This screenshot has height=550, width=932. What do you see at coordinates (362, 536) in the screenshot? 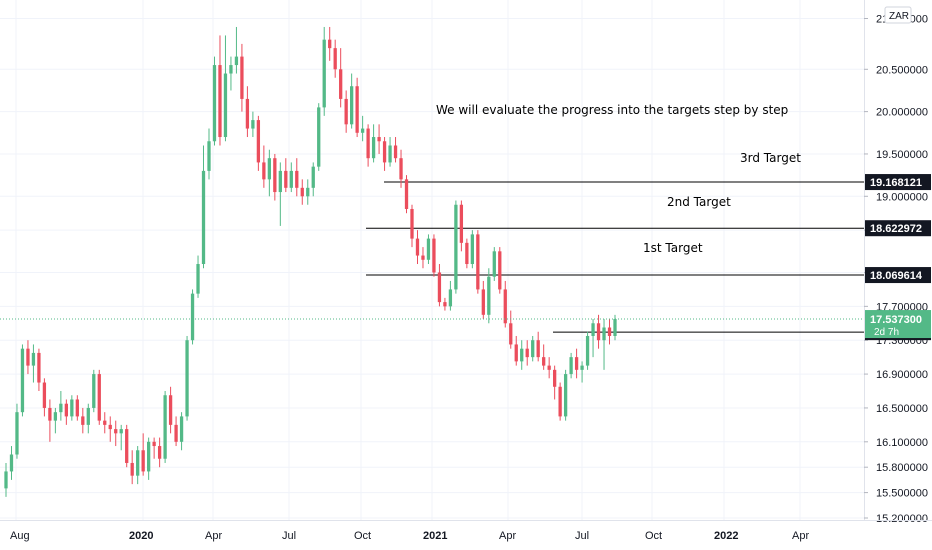
I see `x-tick-label: Oct` at bounding box center [362, 536].